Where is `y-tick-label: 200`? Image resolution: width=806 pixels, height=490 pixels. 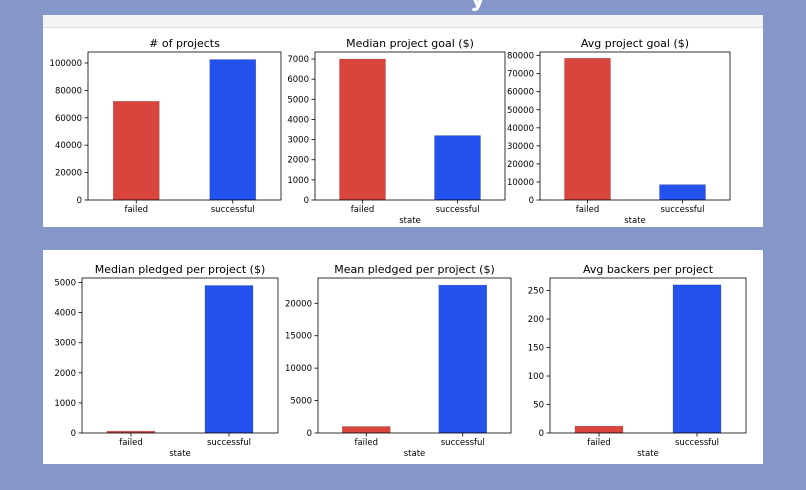 y-tick-label: 200 is located at coordinates (536, 320).